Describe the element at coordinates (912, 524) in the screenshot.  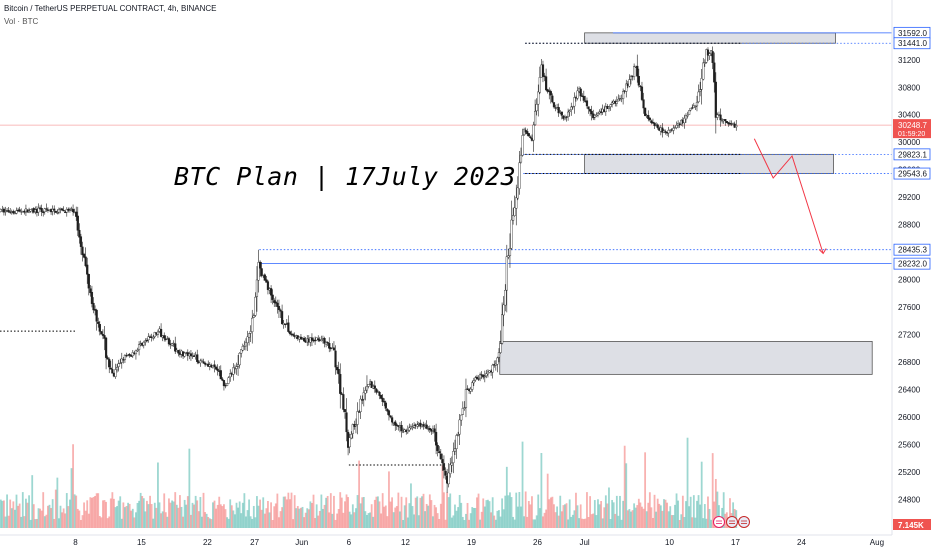
I see `volume-tag` at that location.